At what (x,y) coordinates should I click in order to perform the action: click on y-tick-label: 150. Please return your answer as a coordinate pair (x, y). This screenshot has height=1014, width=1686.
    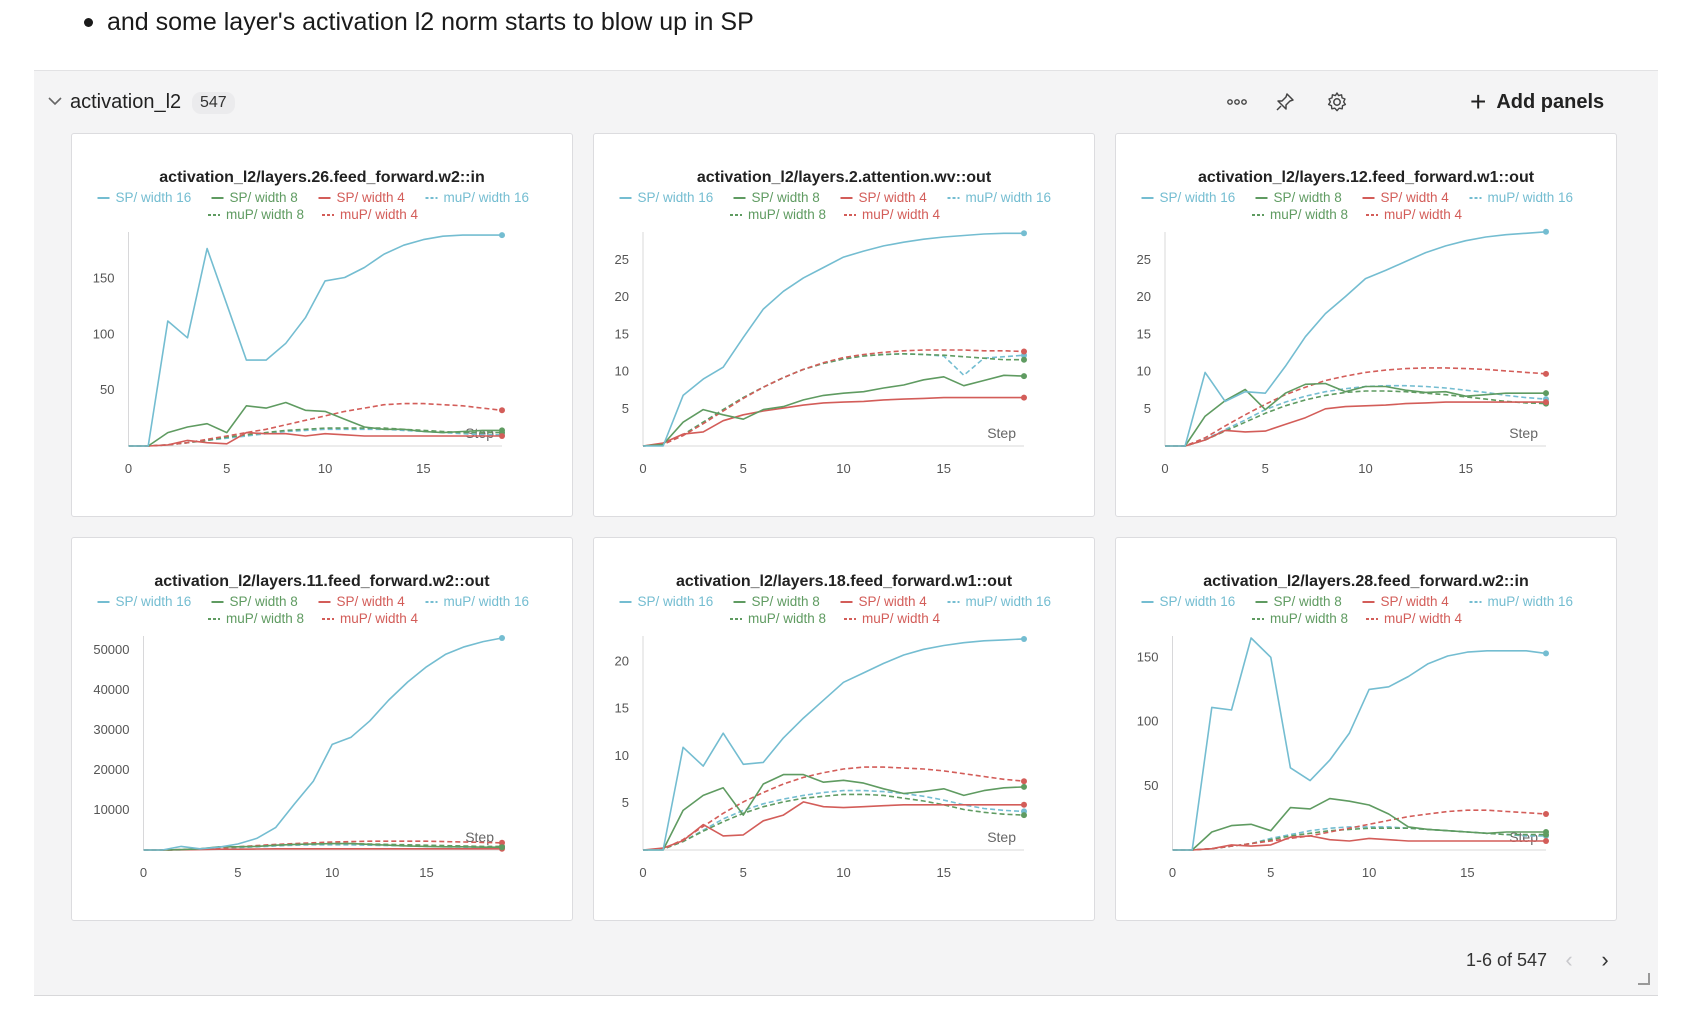
    Looking at the image, I should click on (1148, 656).